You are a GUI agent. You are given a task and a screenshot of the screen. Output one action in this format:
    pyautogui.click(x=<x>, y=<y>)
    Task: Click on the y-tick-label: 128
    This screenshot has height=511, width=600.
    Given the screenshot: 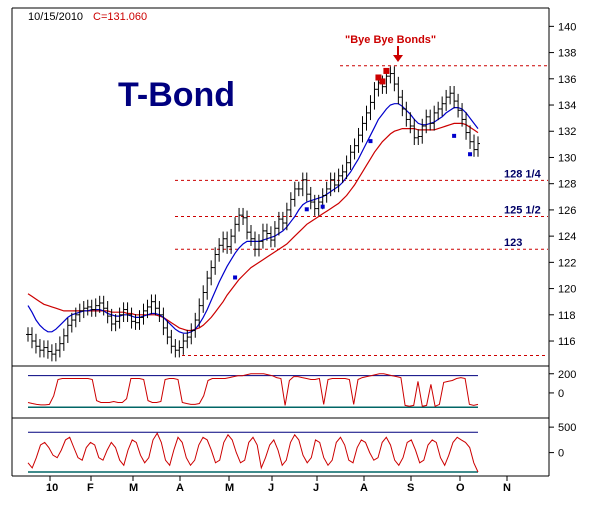 What is the action you would take?
    pyautogui.click(x=567, y=185)
    